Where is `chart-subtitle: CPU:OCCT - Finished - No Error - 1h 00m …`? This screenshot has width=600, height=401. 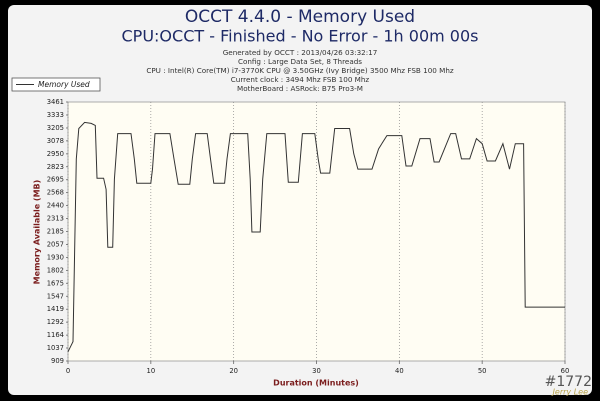 chart-subtitle: CPU:OCCT - Finished - No Error - 1h 00m … is located at coordinates (300, 36).